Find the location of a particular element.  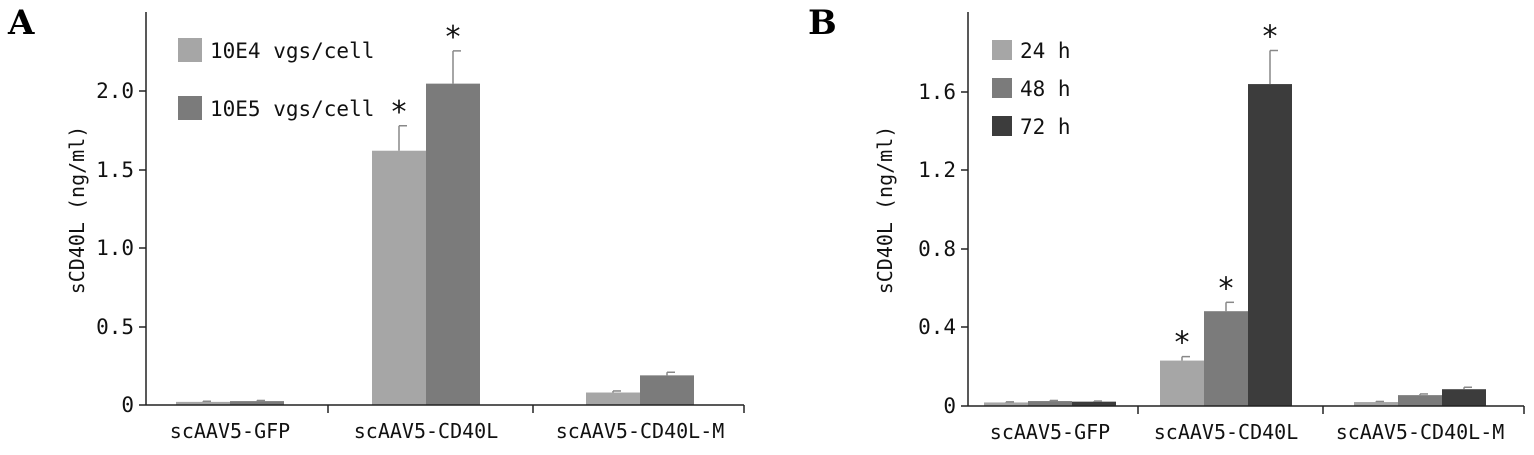

panel-a-category-label: scAAV5-GFP is located at coordinates (230, 431).